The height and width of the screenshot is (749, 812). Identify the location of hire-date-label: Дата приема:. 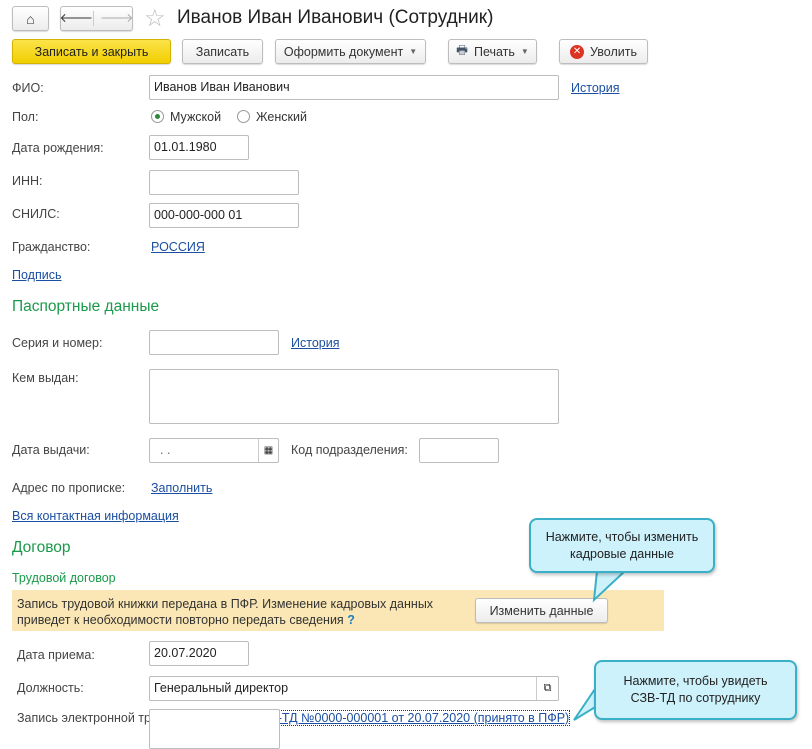
(56, 655).